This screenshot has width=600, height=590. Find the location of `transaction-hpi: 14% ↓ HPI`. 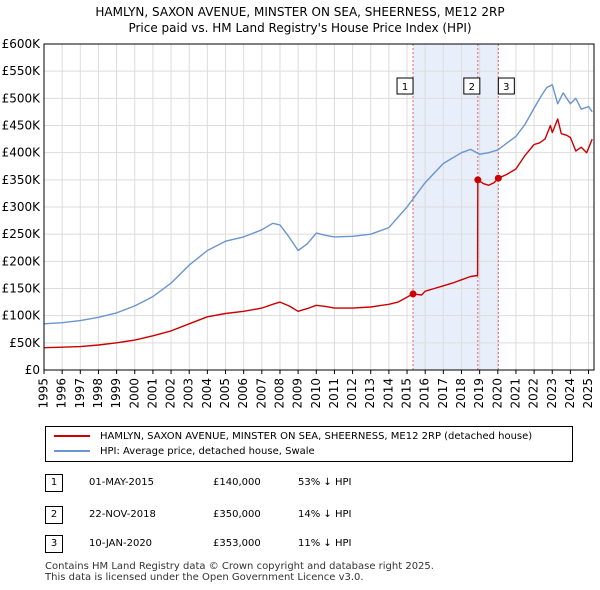

transaction-hpi: 14% ↓ HPI is located at coordinates (325, 514).